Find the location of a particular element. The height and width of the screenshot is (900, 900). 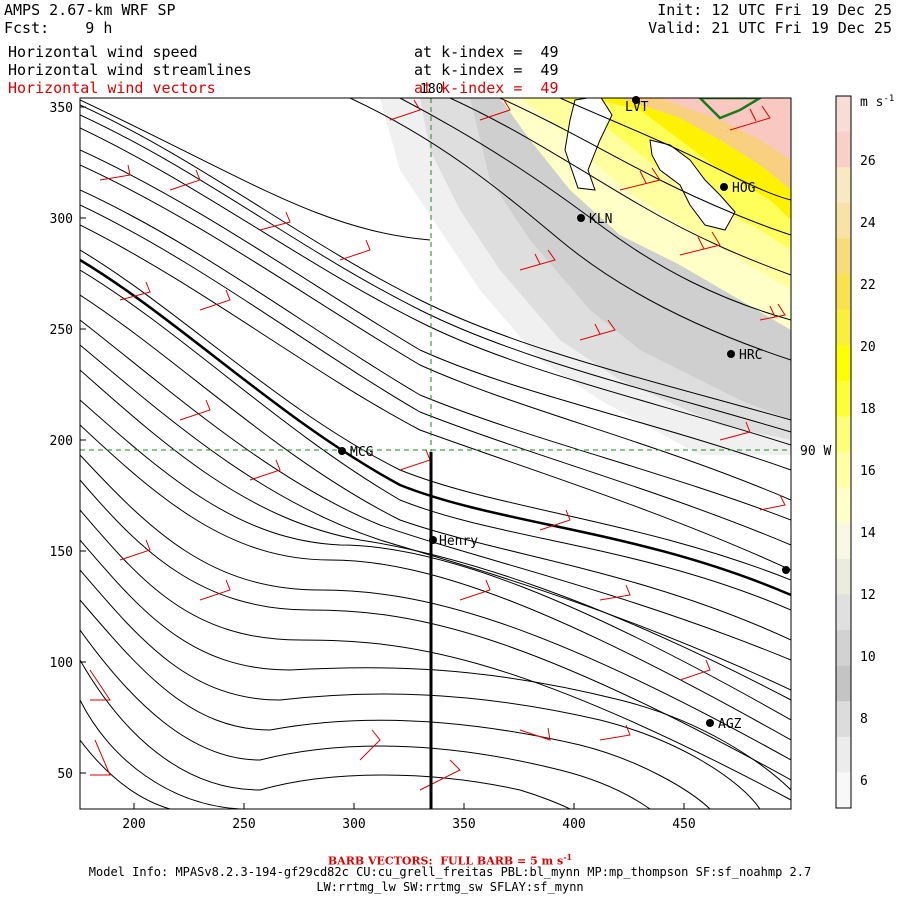

x-axis: 200 250 300 350 400 450 is located at coordinates (409, 817).